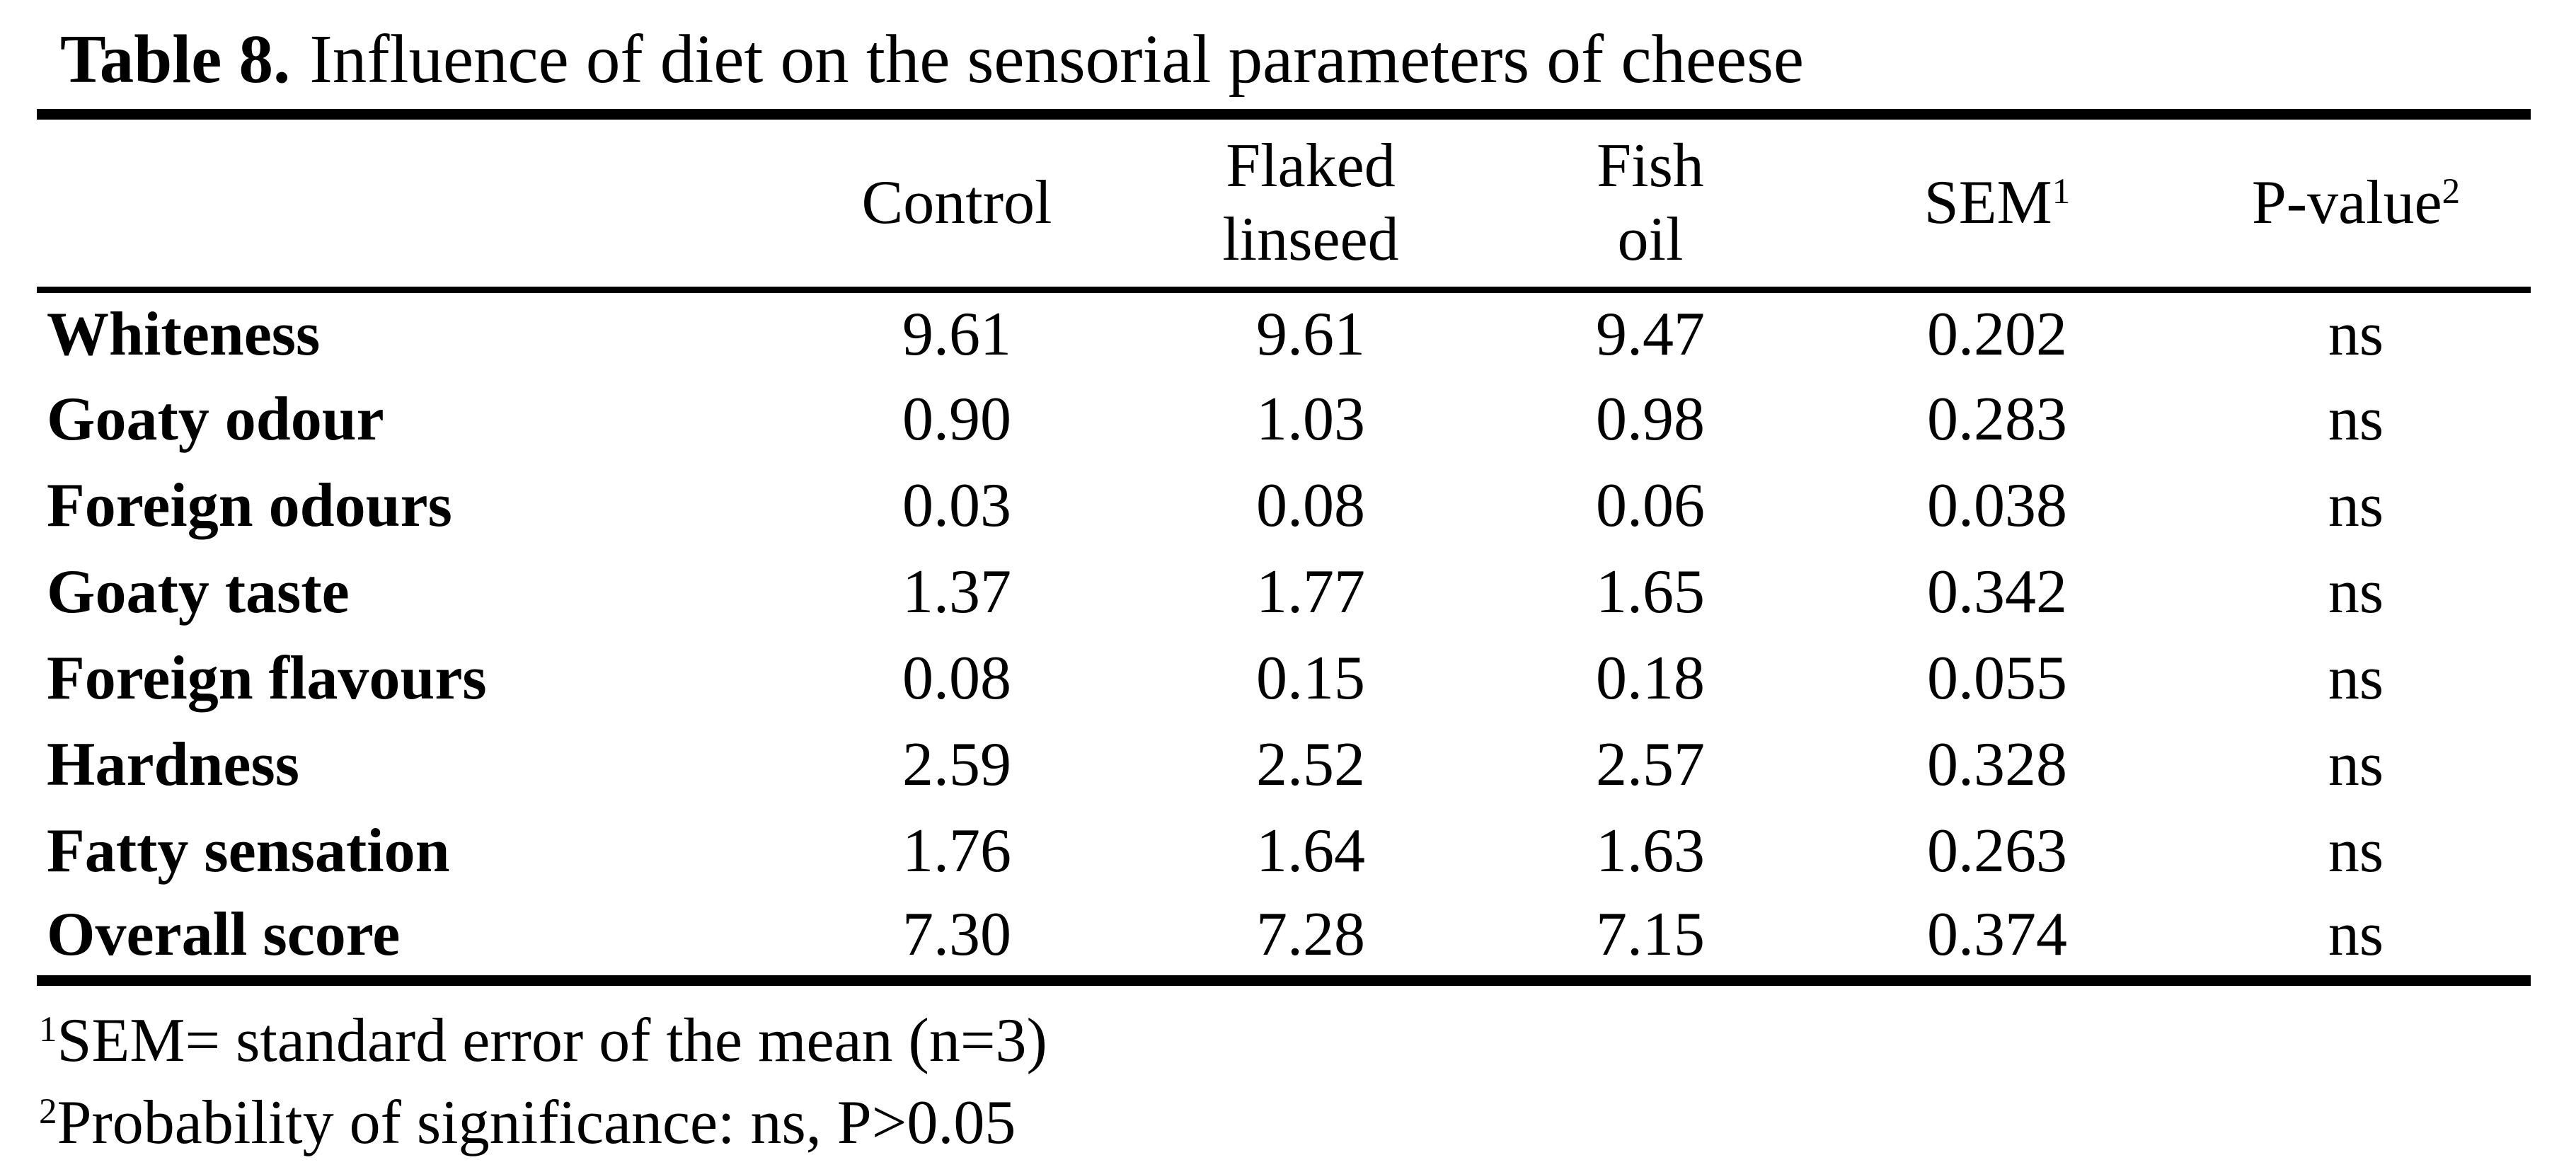 The height and width of the screenshot is (1172, 2576). What do you see at coordinates (1997, 934) in the screenshot?
I see `cell-sem: 0.374` at bounding box center [1997, 934].